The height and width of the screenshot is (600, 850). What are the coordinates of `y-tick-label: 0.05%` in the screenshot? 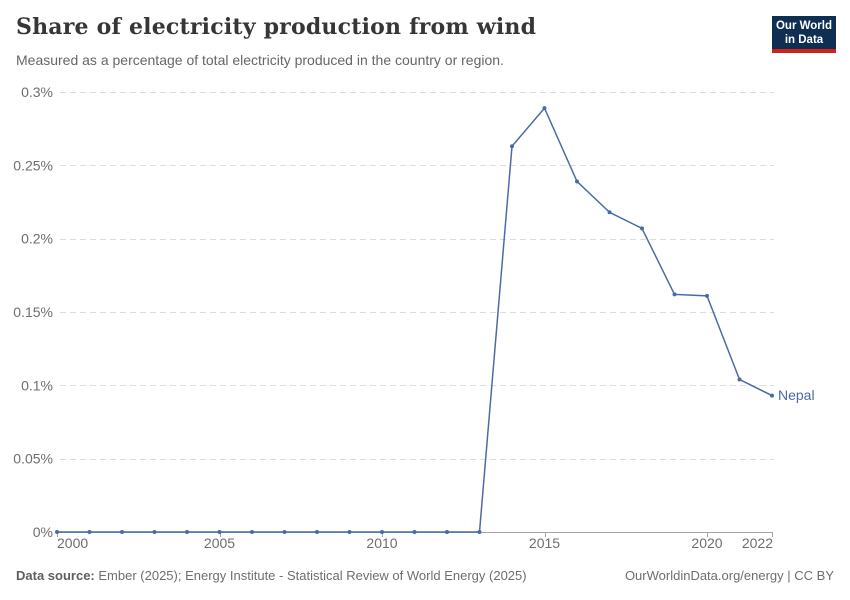 It's located at (33, 459).